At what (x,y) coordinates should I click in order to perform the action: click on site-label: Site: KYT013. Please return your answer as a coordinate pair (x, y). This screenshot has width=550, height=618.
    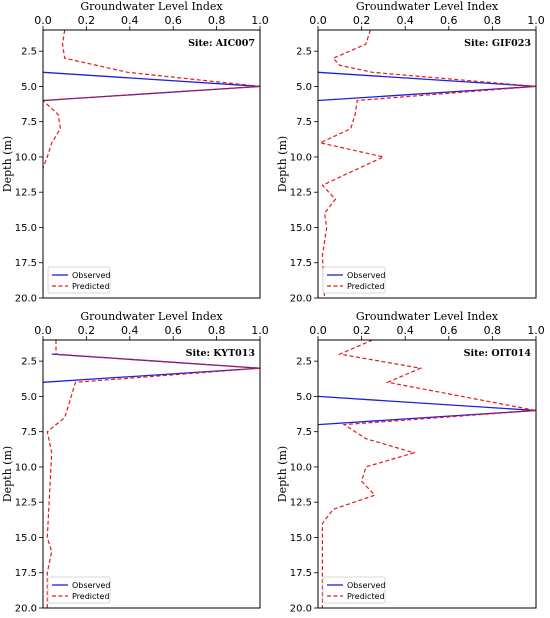
    Looking at the image, I should click on (220, 353).